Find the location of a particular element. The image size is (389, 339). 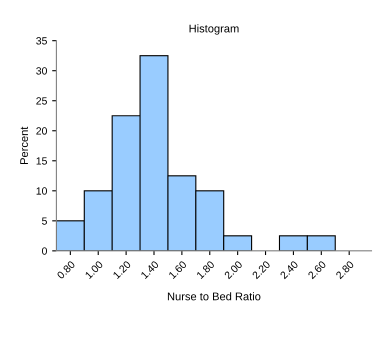

y-tick-label: 25 is located at coordinates (41, 101).